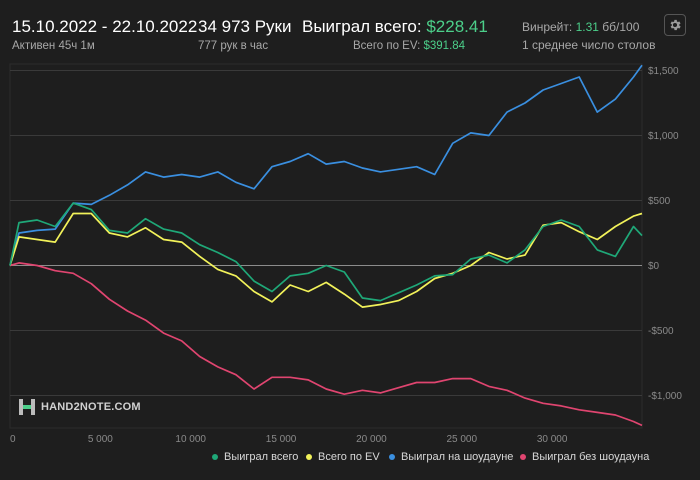 The height and width of the screenshot is (480, 700). I want to click on ev-total-label: Всего по EV:, so click(387, 46).